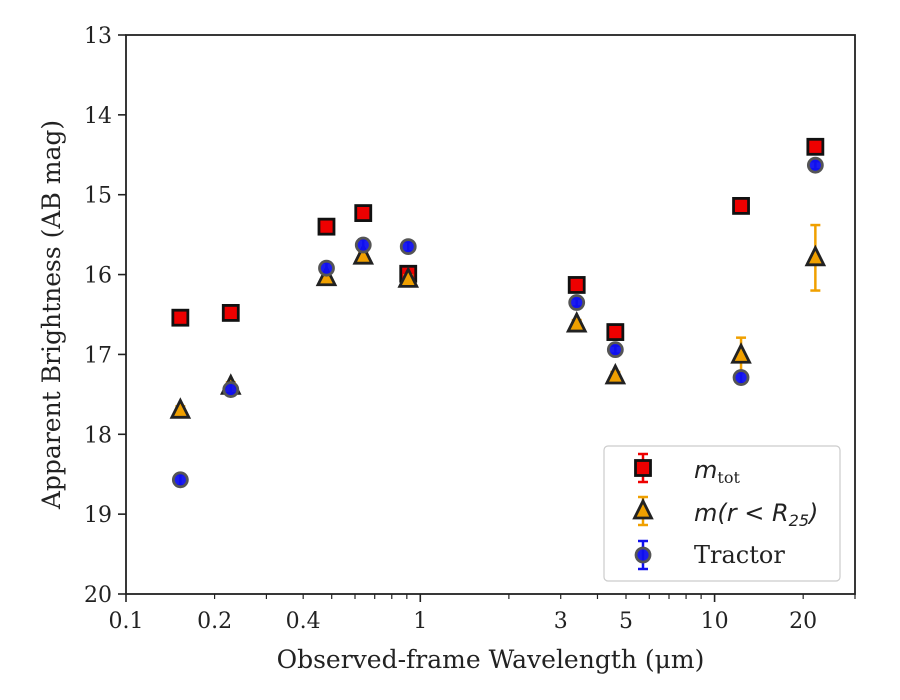 Image resolution: width=900 pixels, height=700 pixels. What do you see at coordinates (705, 470) in the screenshot?
I see `legend-mtot-main: m` at bounding box center [705, 470].